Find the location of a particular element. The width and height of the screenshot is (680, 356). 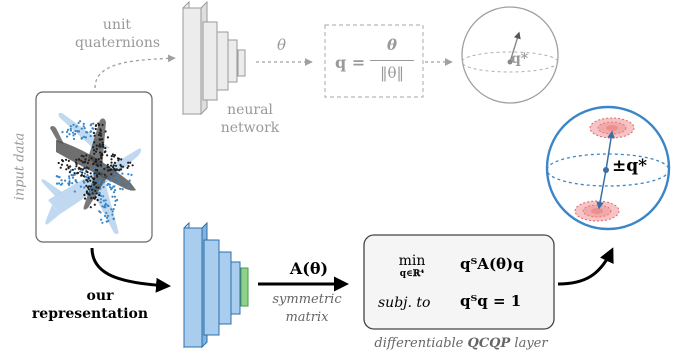

blue-sphere is located at coordinates (608, 168).